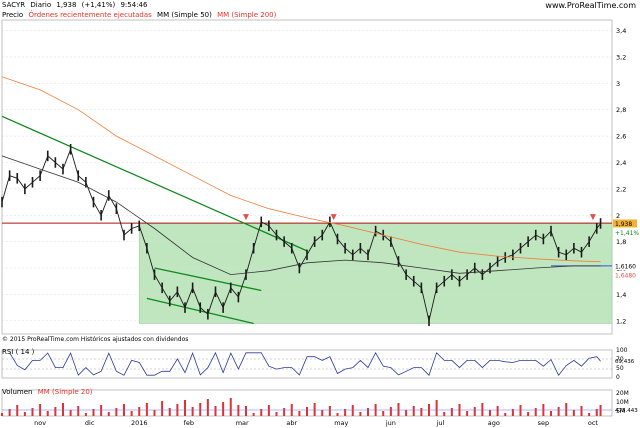 The width and height of the screenshot is (640, 428). What do you see at coordinates (291, 423) in the screenshot?
I see `x-tick-label: abr` at bounding box center [291, 423].